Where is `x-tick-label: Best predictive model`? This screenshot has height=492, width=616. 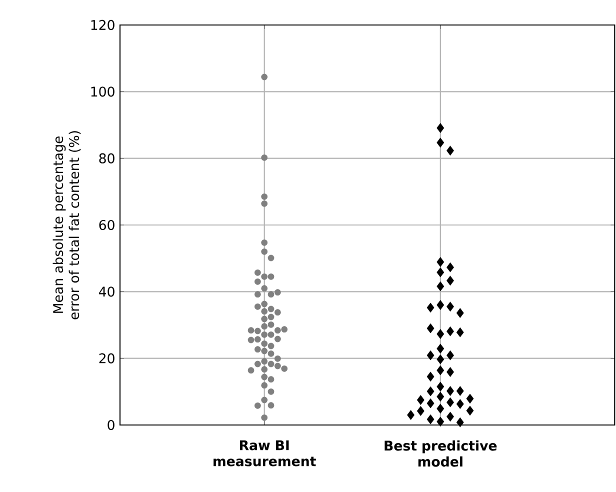 x-tick-label: Best predictive model is located at coordinates (440, 453).